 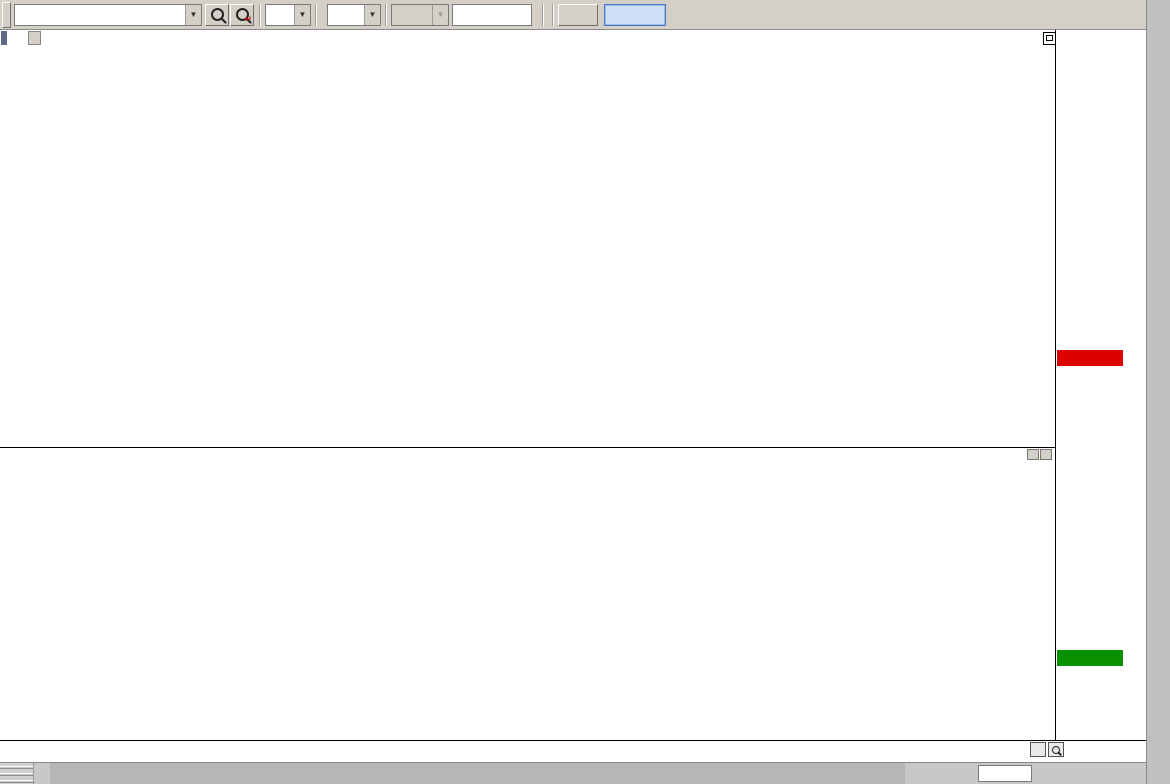 What do you see at coordinates (354, 14) in the screenshot?
I see `tick-combo: ▼` at bounding box center [354, 14].